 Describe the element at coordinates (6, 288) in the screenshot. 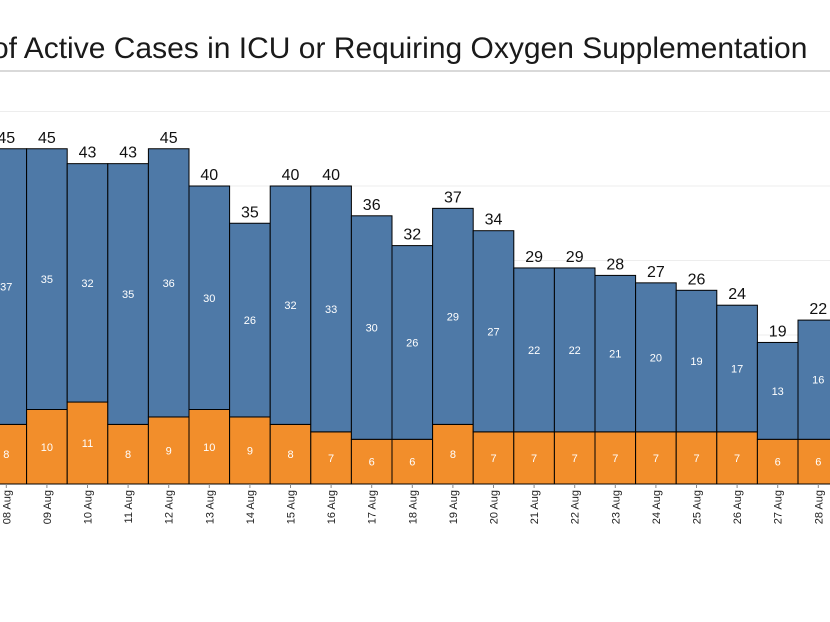

I see `top-segment-label: 37` at that location.